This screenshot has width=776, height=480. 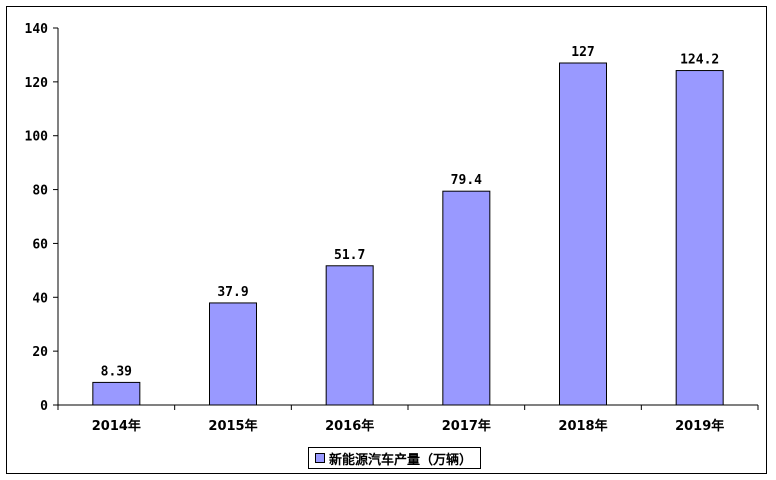 What do you see at coordinates (408, 419) in the screenshot?
I see `x-axis: 2014年 2015年 2016年 2017年 2018年 2019年` at bounding box center [408, 419].